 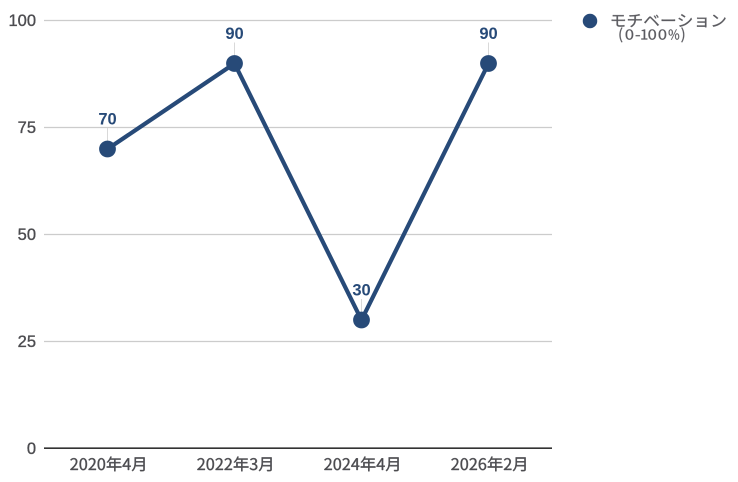 What do you see at coordinates (27, 235) in the screenshot?
I see `svg-text: 50` at bounding box center [27, 235].